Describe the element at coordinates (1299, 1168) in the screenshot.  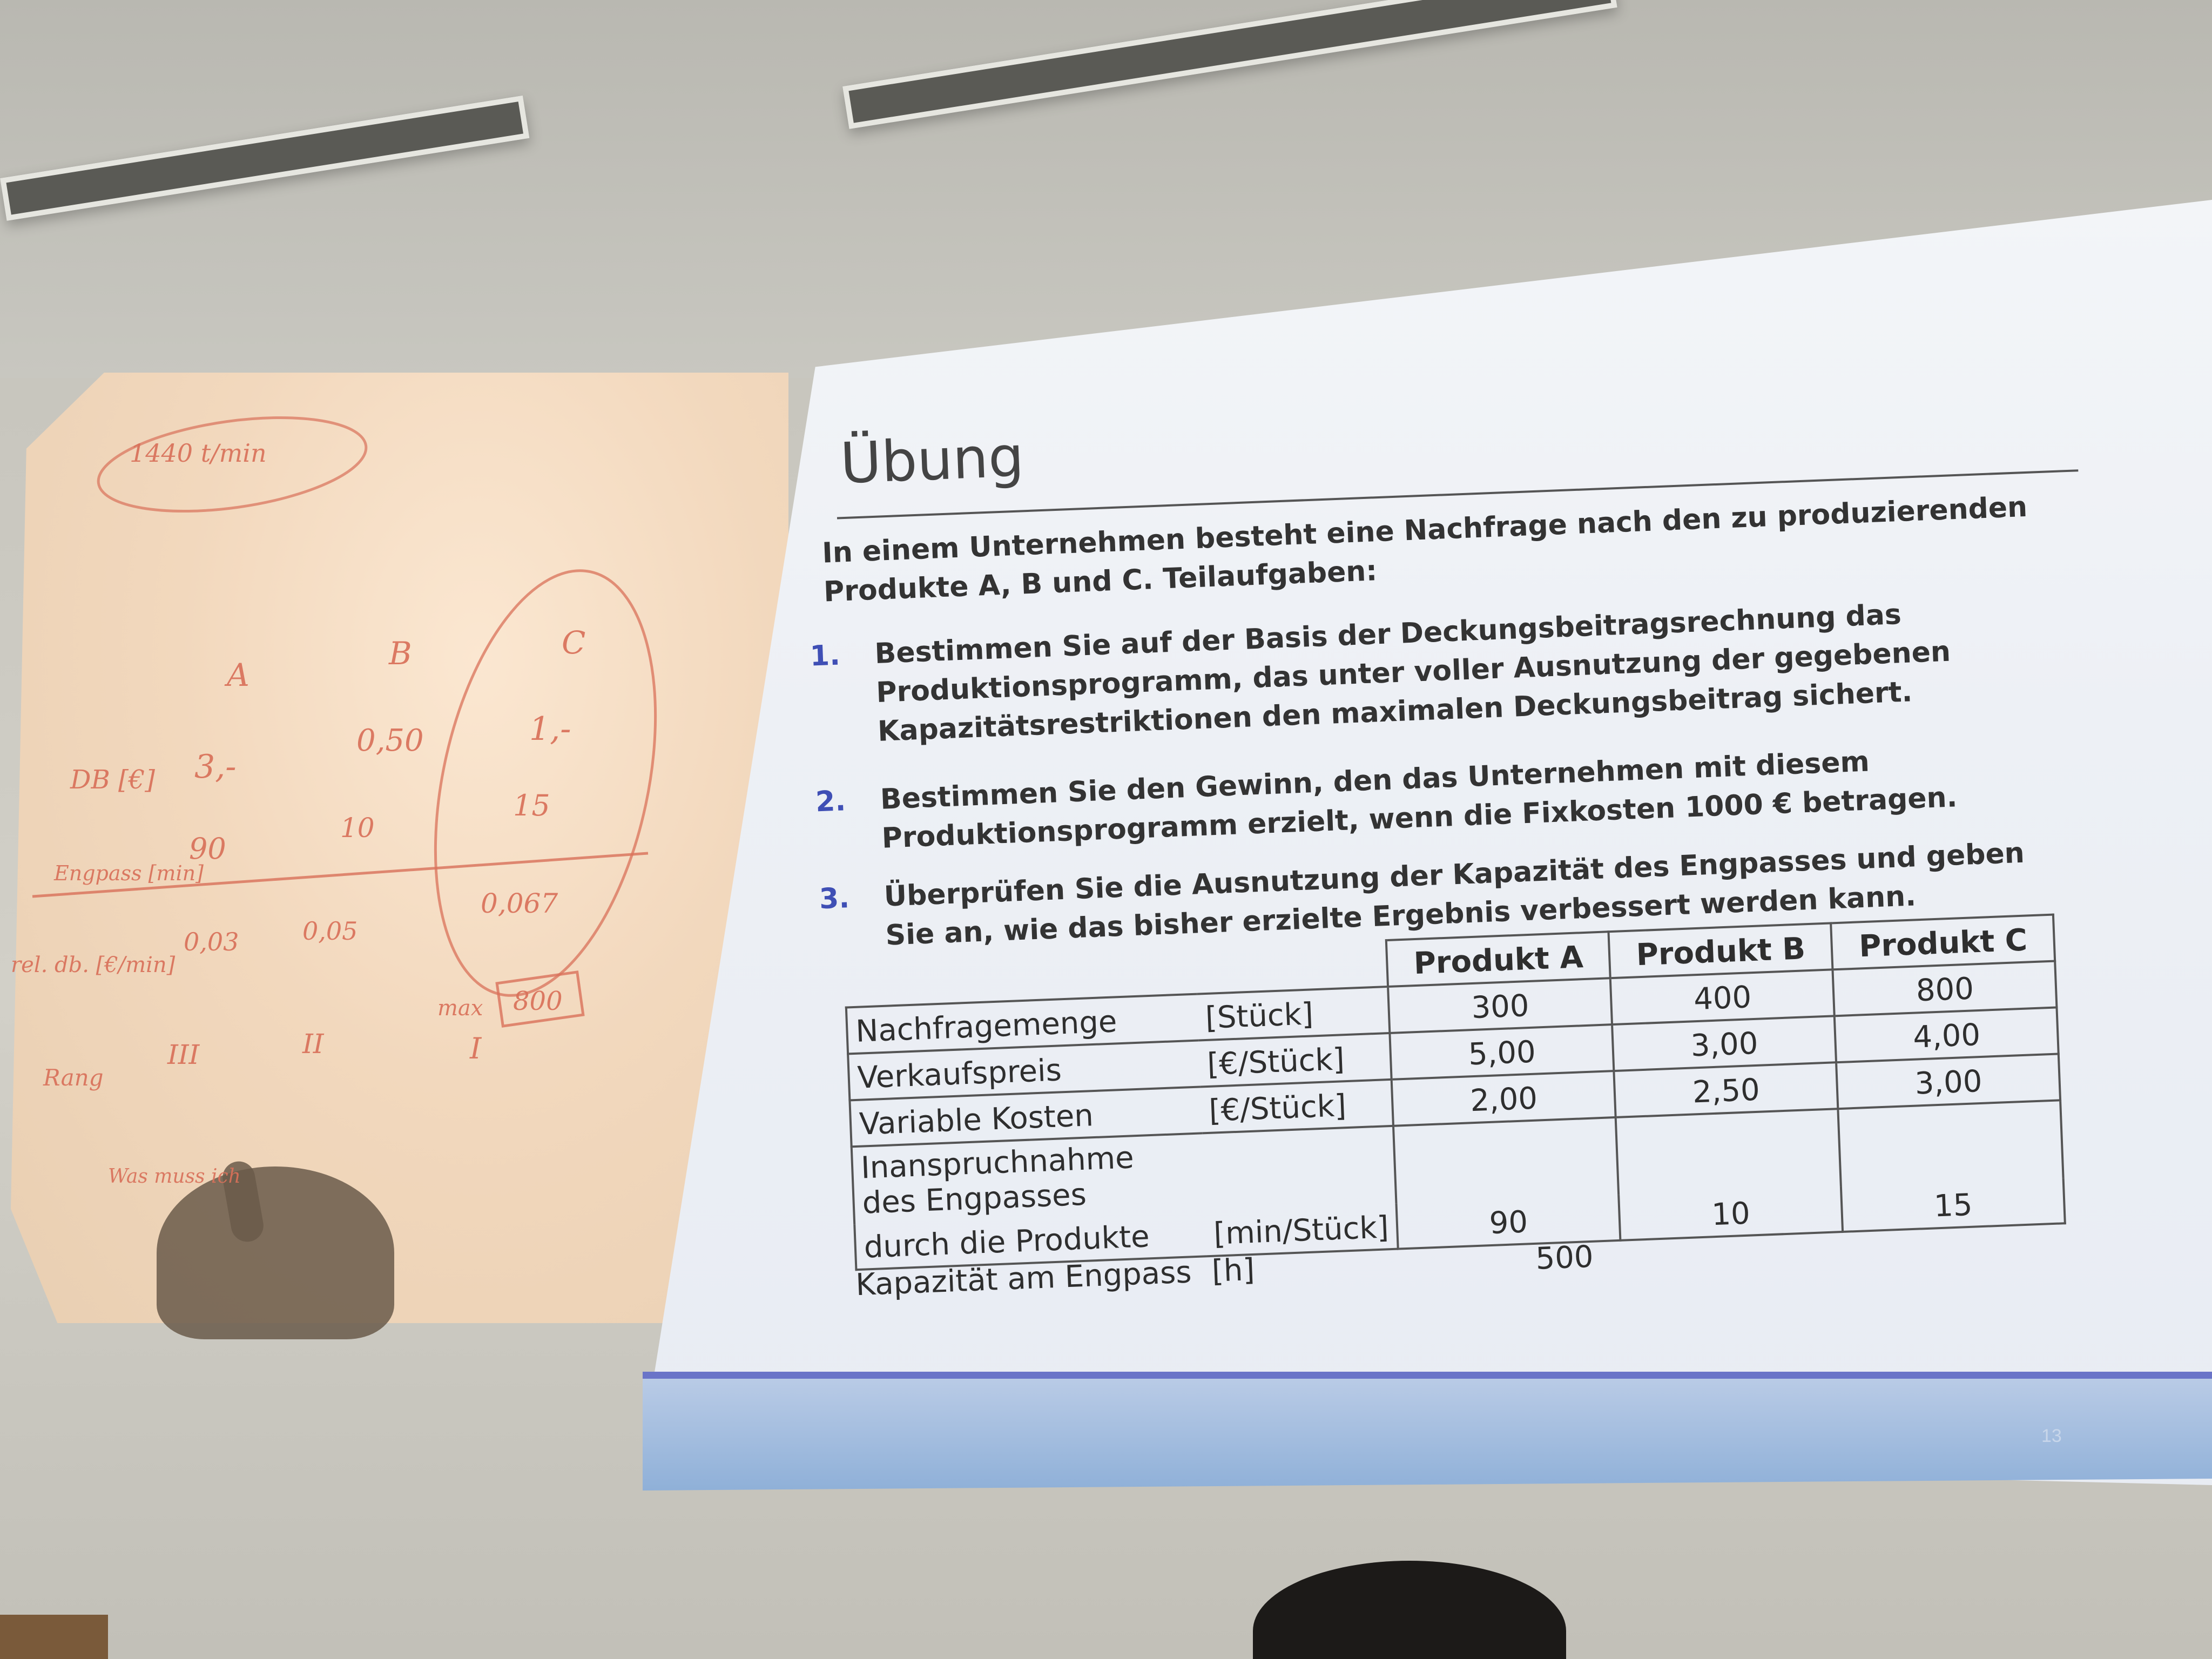
I see `row-unit-spacer` at that location.